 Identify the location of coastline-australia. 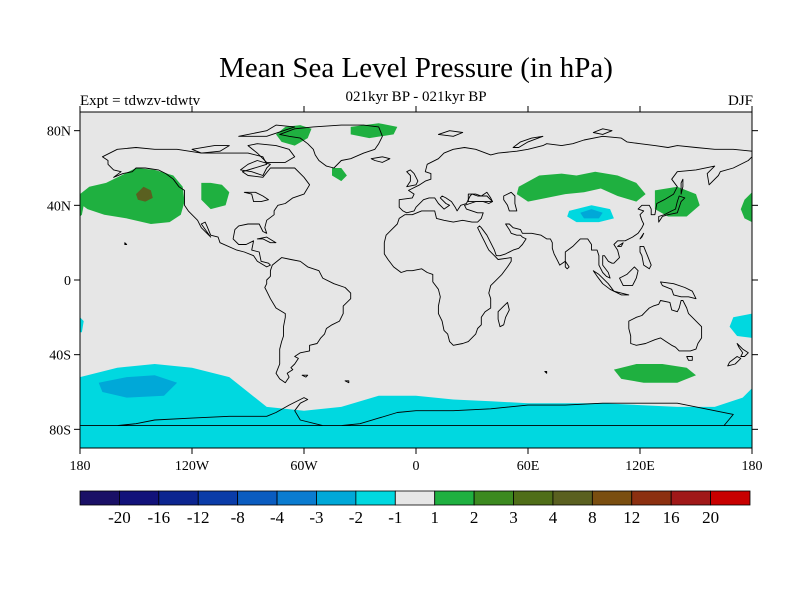
(665, 326).